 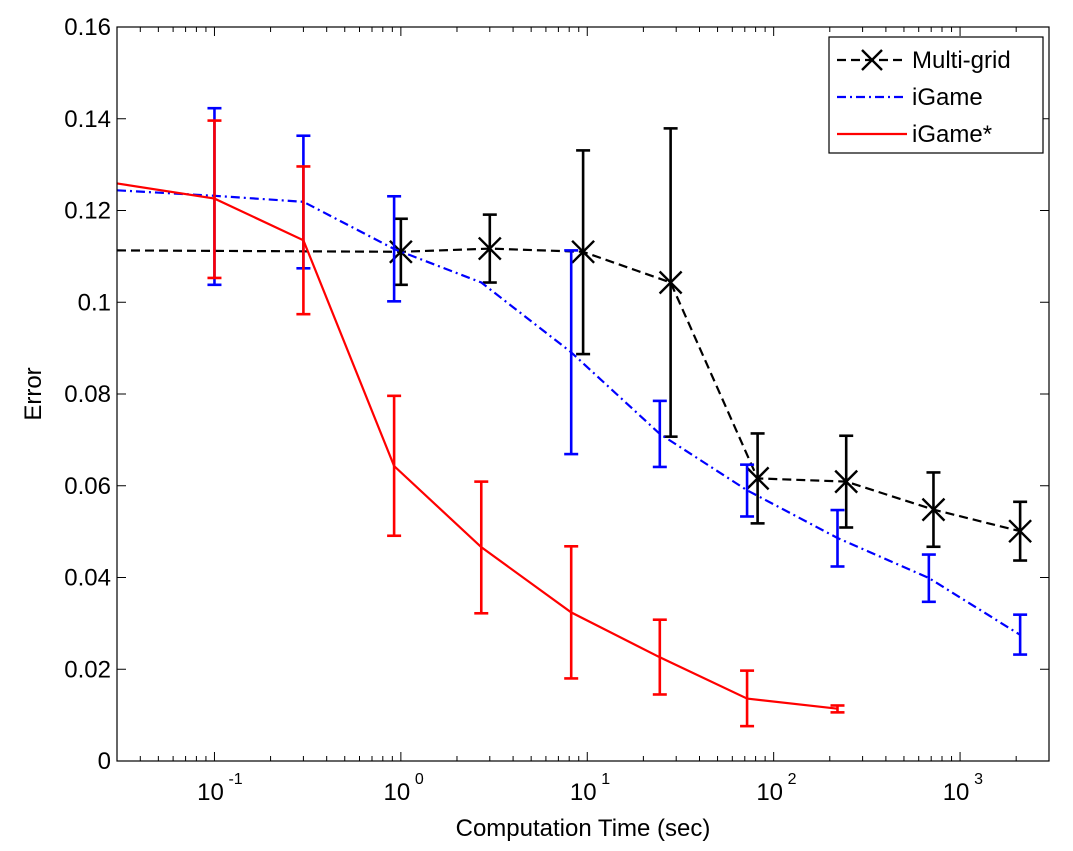 I want to click on legend-entry: iGame, so click(x=910, y=97).